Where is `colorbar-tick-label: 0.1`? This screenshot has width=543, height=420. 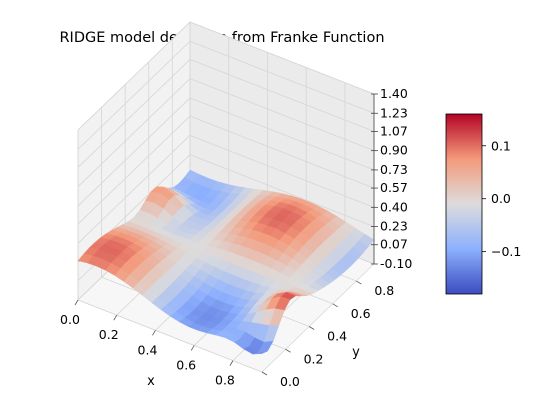 colorbar-tick-label: 0.1 is located at coordinates (501, 145).